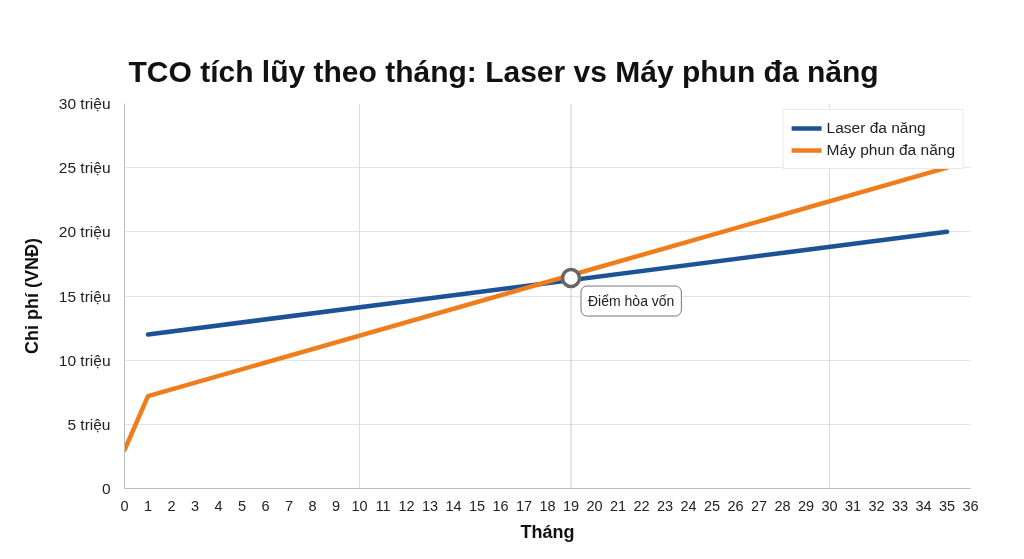 The height and width of the screenshot is (559, 1024). What do you see at coordinates (853, 505) in the screenshot?
I see `x-tick-label: 31` at bounding box center [853, 505].